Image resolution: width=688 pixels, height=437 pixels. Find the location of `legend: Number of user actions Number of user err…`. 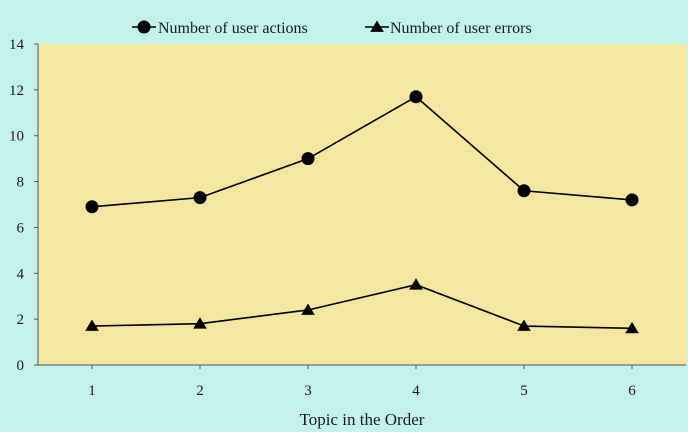

legend: Number of user actions Number of user err… is located at coordinates (332, 28).